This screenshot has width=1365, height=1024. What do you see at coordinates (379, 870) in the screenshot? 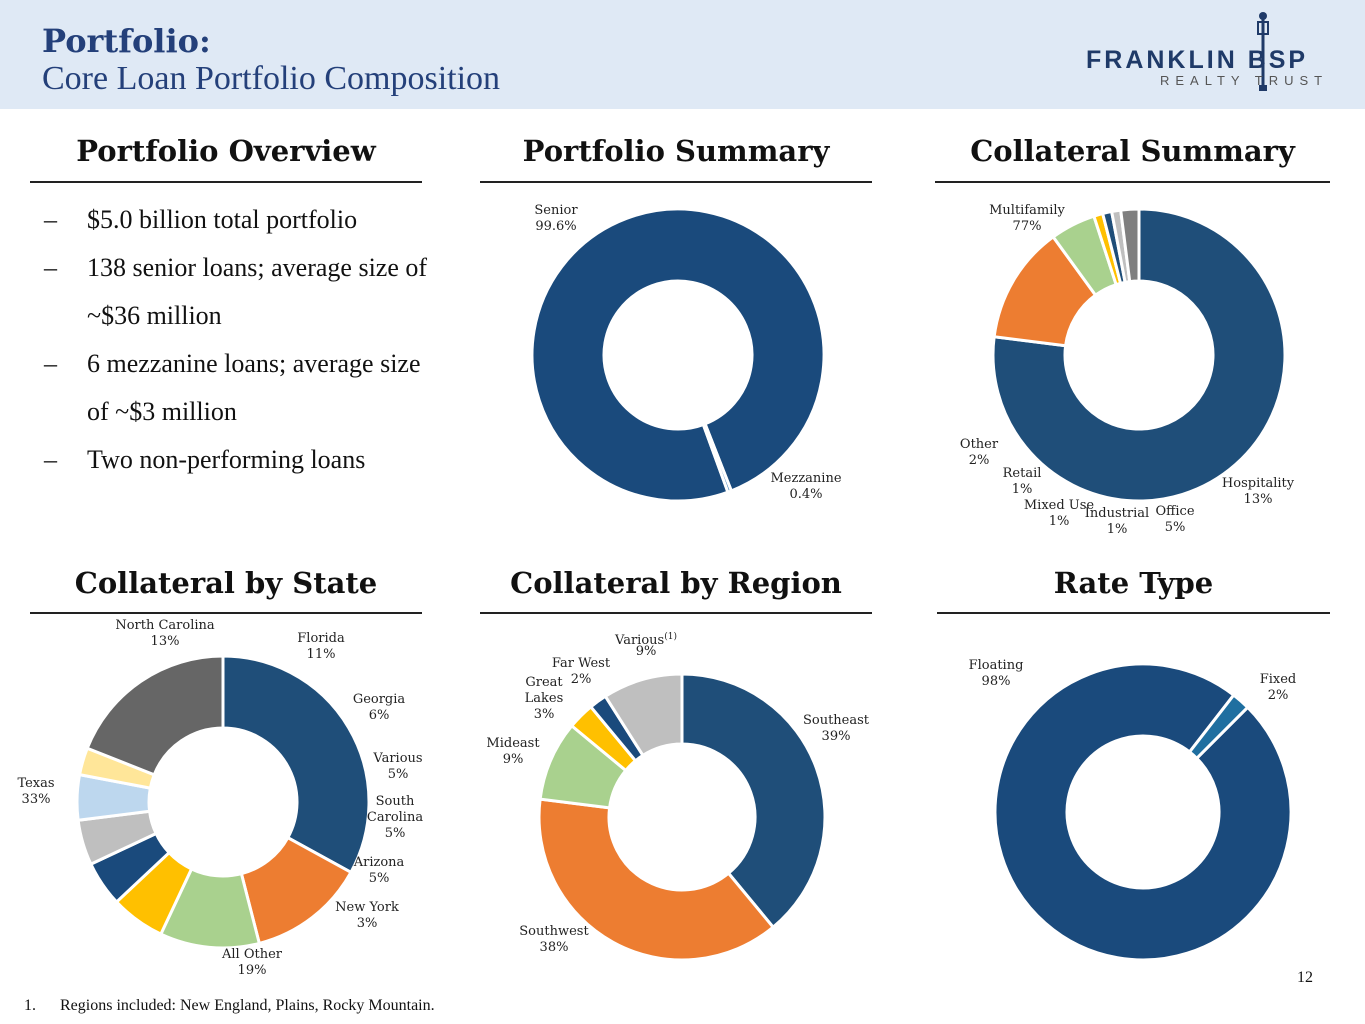
I see `collateral-by-state-label-arizona: Arizona 5%` at bounding box center [379, 870].